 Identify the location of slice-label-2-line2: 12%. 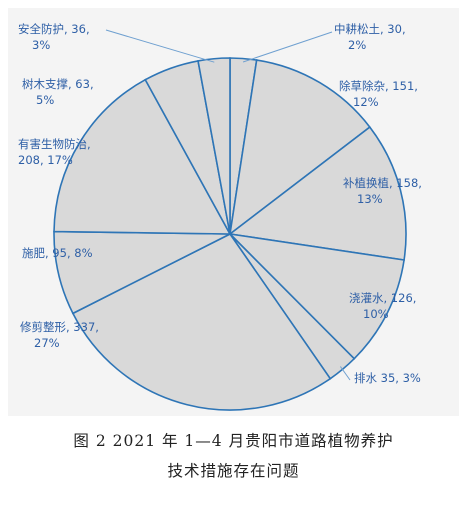
(366, 102).